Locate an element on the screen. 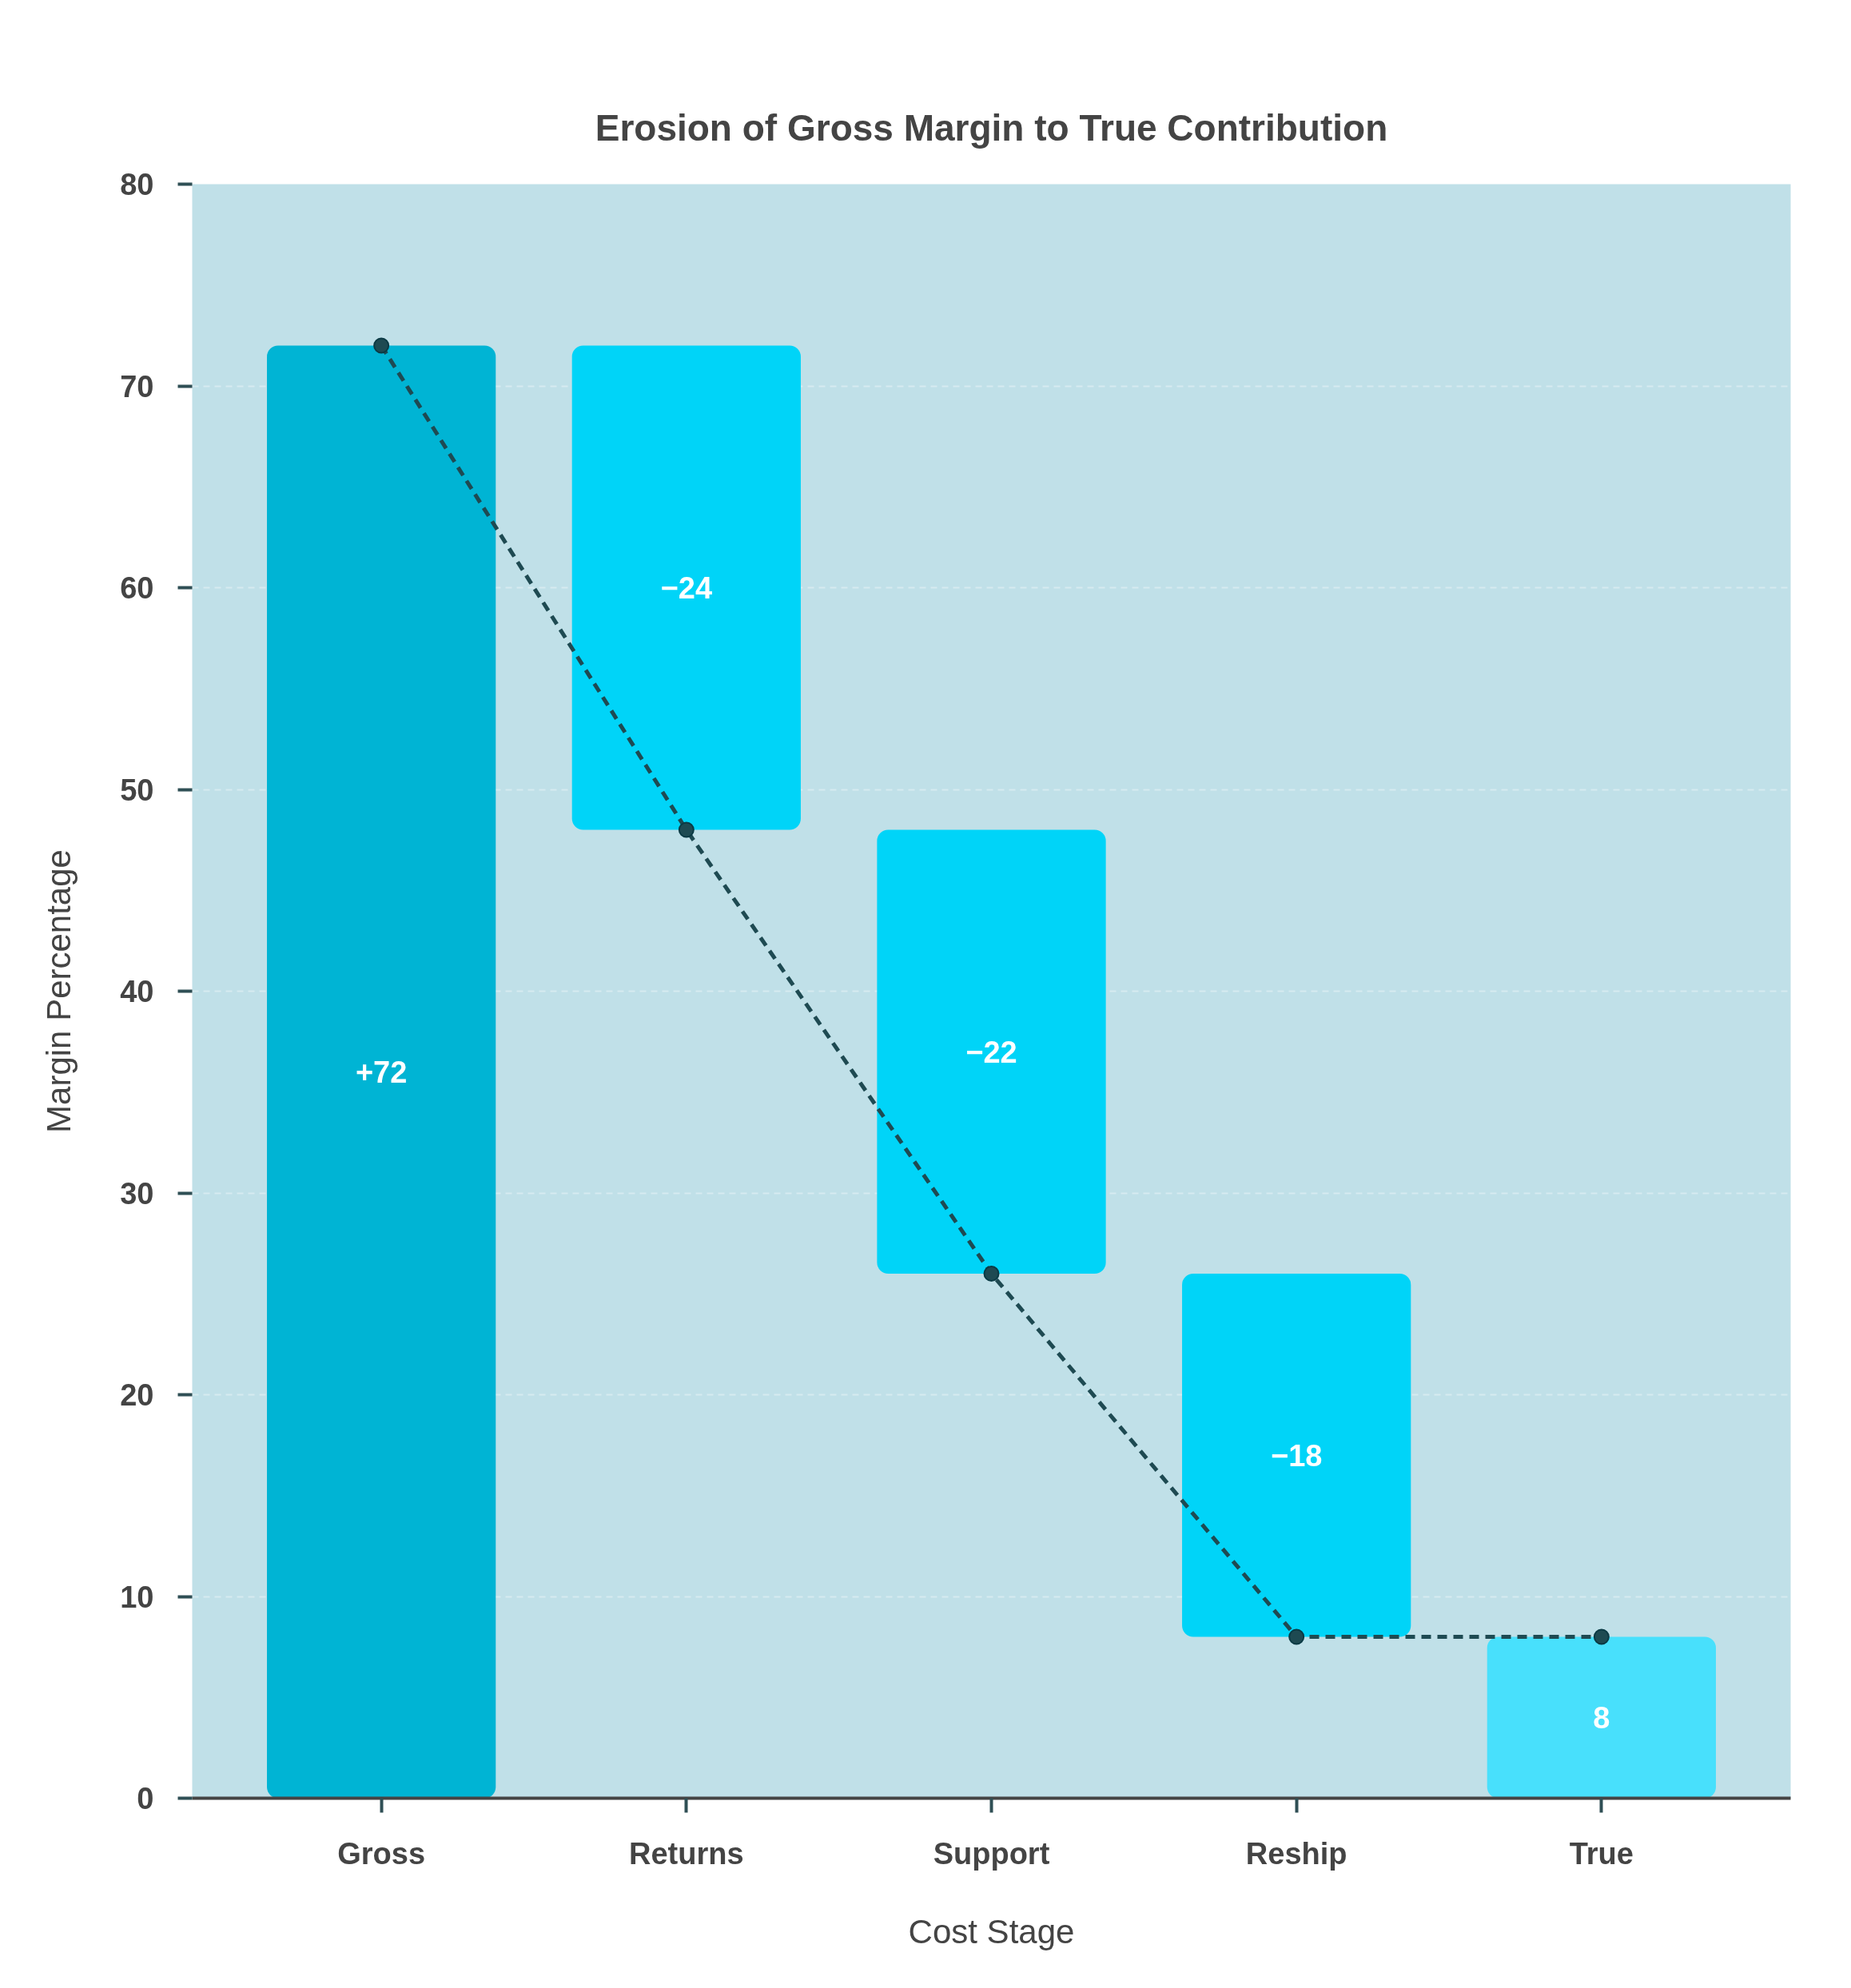 Image resolution: width=1851 pixels, height=1988 pixels. x-tick-label: True is located at coordinates (1601, 1853).